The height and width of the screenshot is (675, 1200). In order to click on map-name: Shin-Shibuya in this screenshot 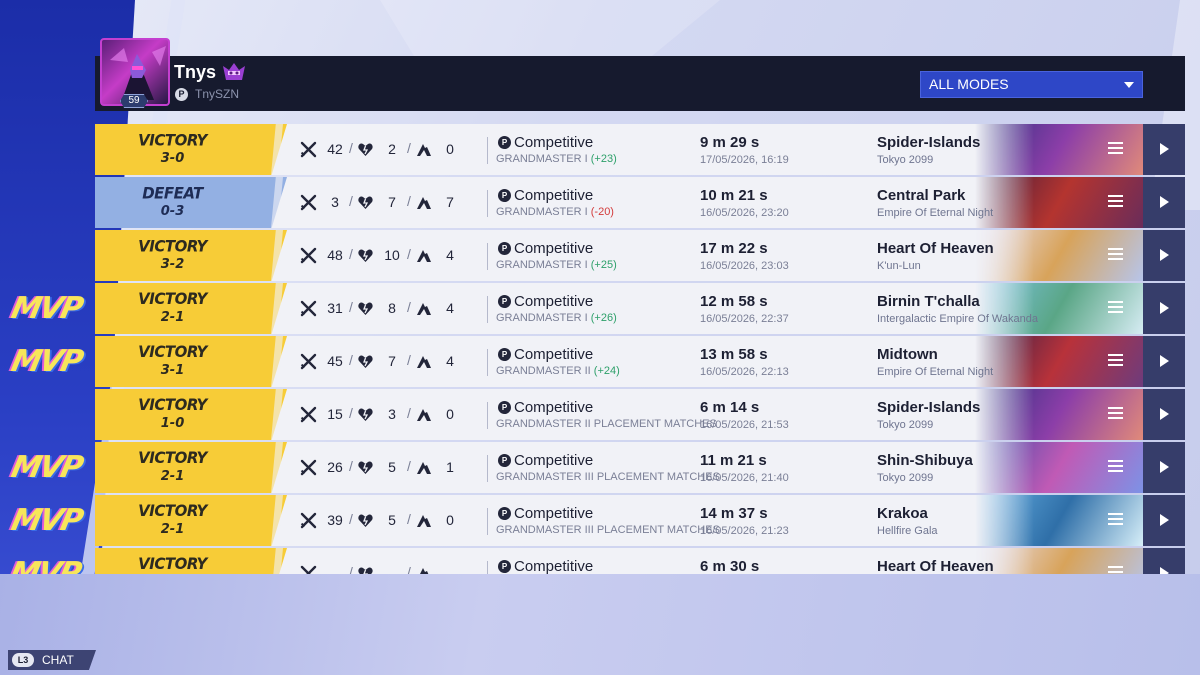, I will do `click(925, 460)`.